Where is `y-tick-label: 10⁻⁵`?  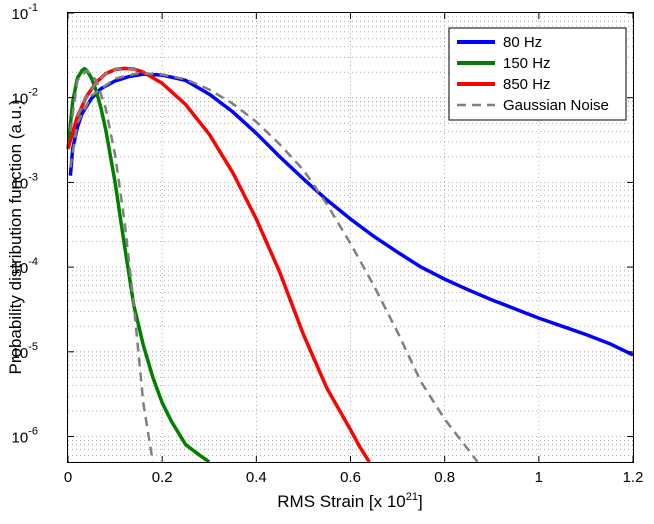
y-tick-label: 10⁻⁵ is located at coordinates (25, 351).